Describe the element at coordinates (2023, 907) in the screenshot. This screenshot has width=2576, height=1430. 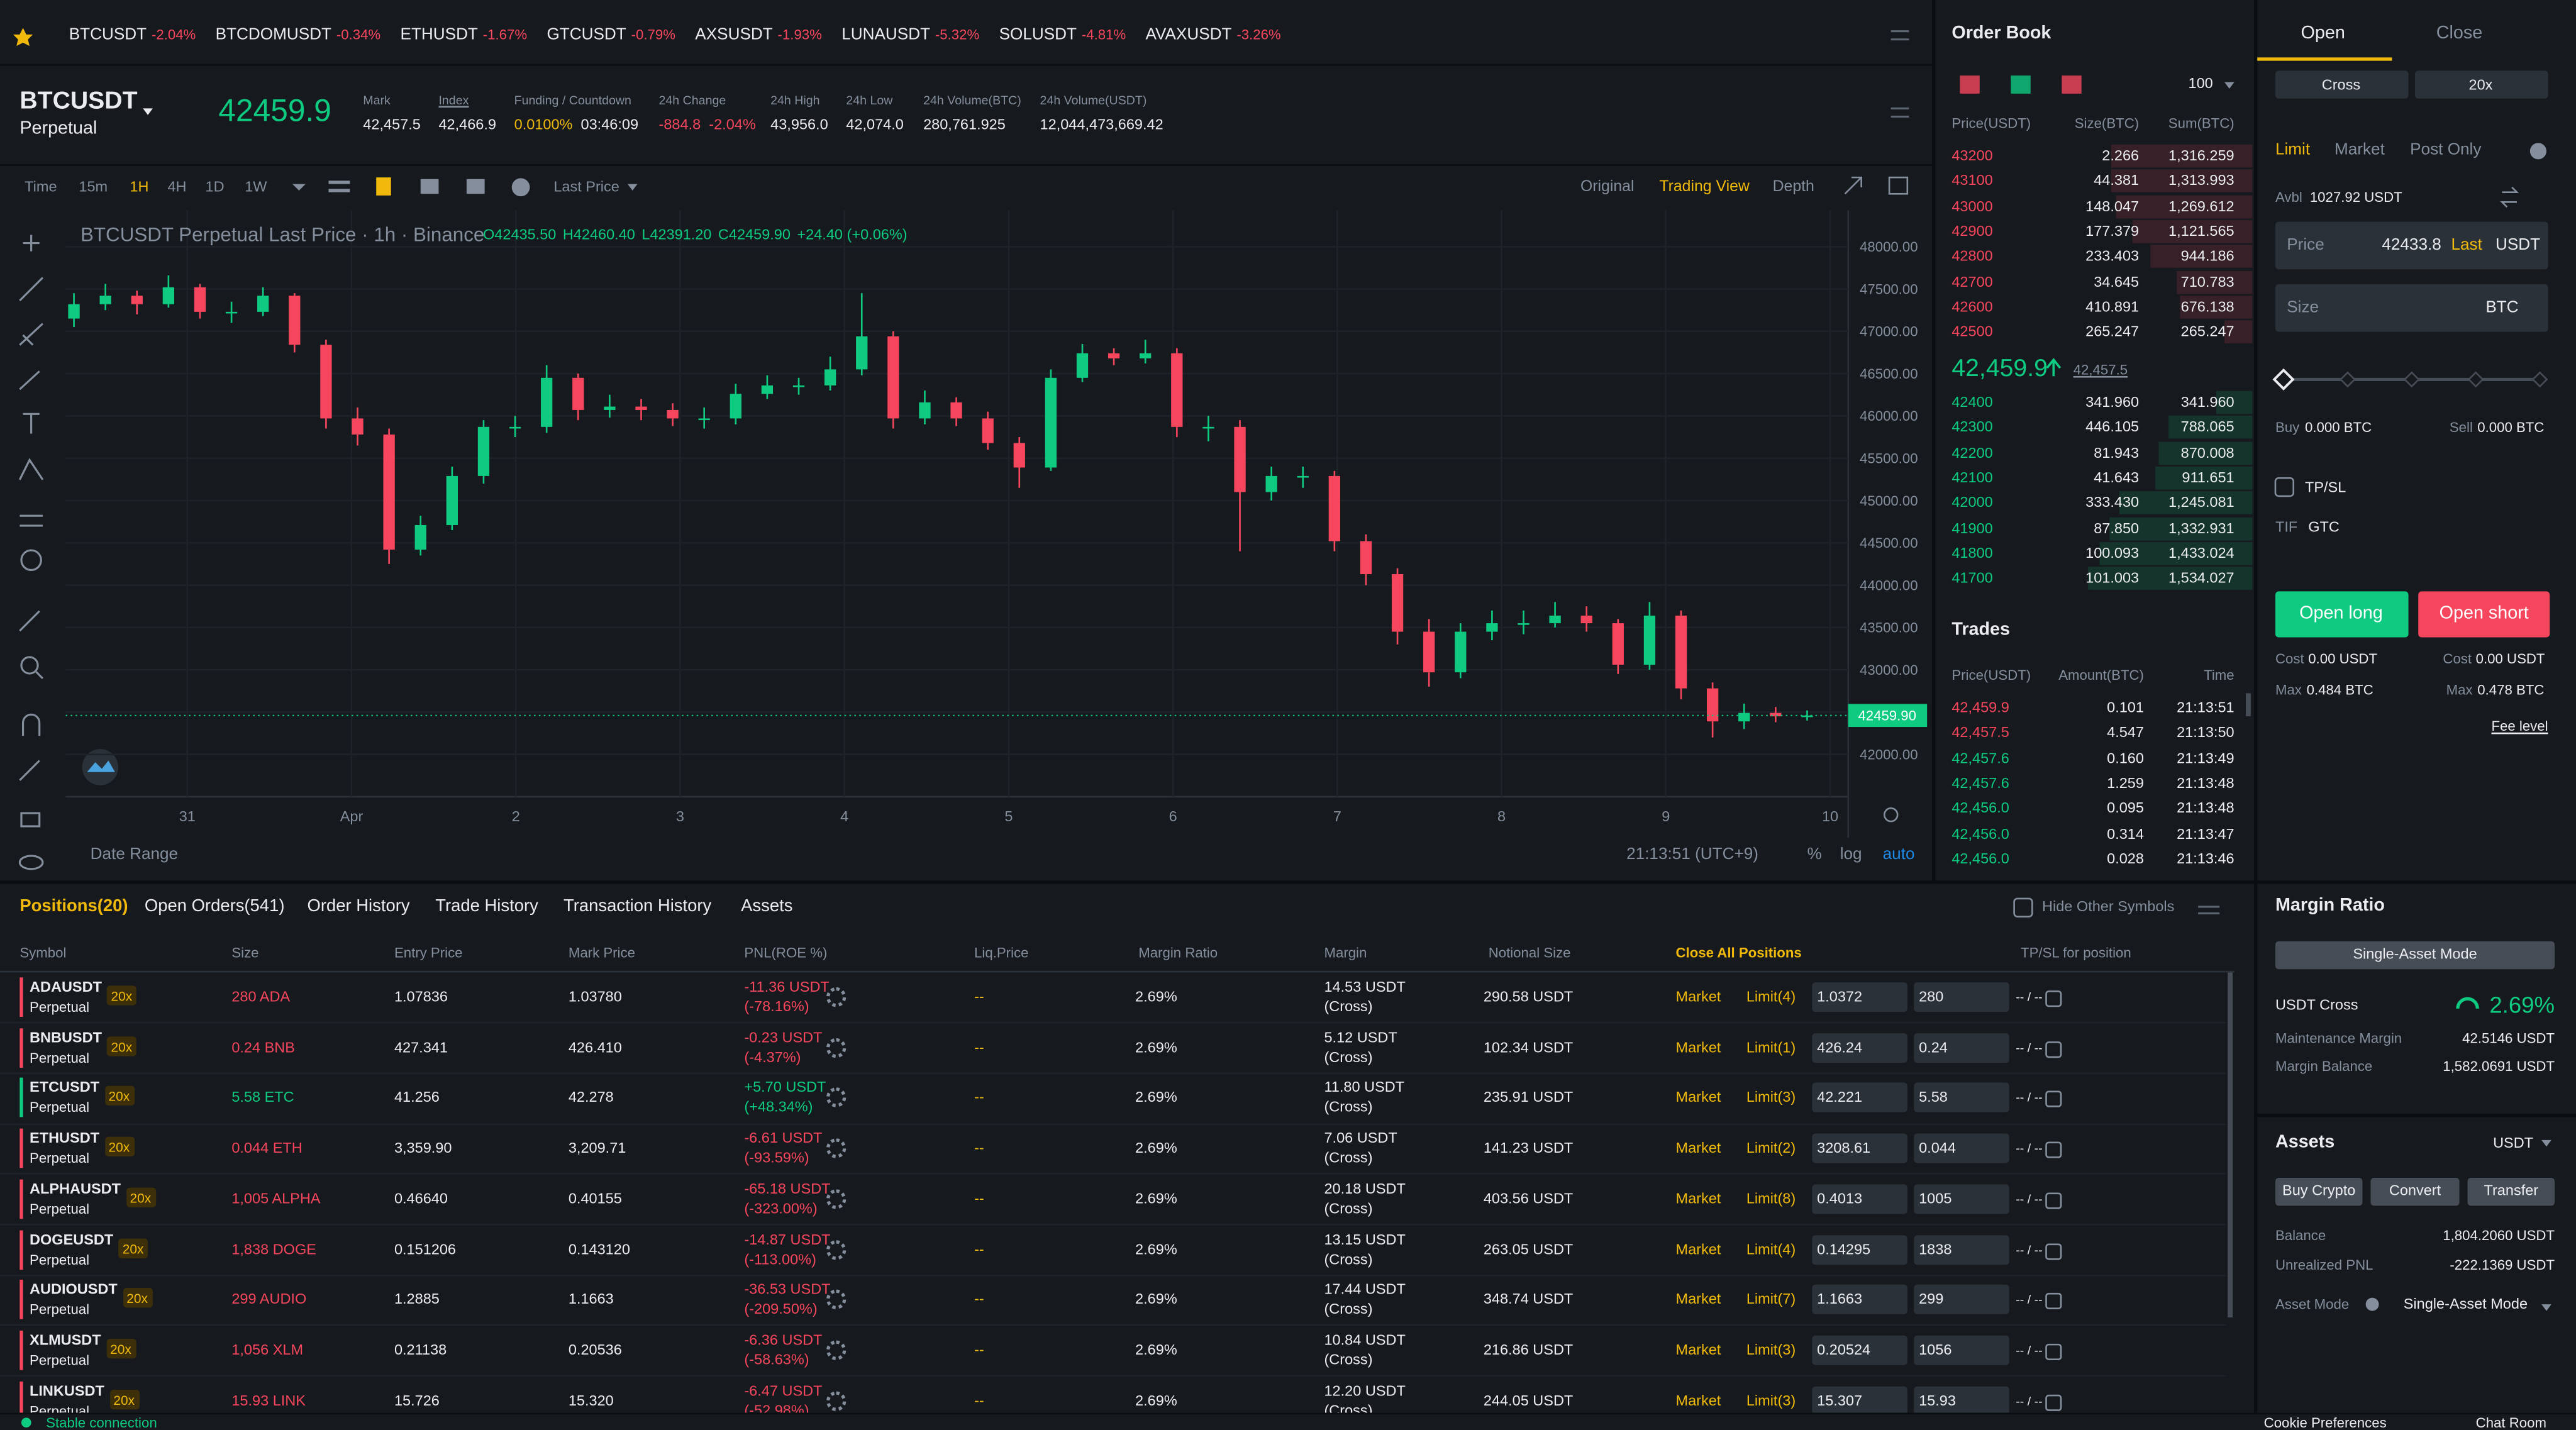
I see `hide-checkbox` at that location.